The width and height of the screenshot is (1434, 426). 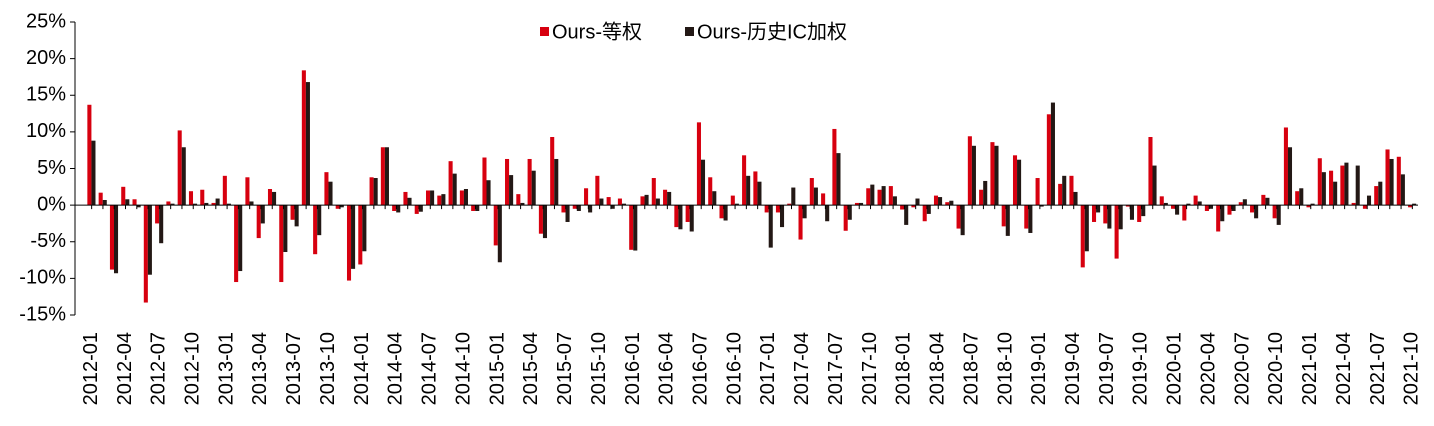 What do you see at coordinates (226, 368) in the screenshot?
I see `x-tick-label: 2013-01` at bounding box center [226, 368].